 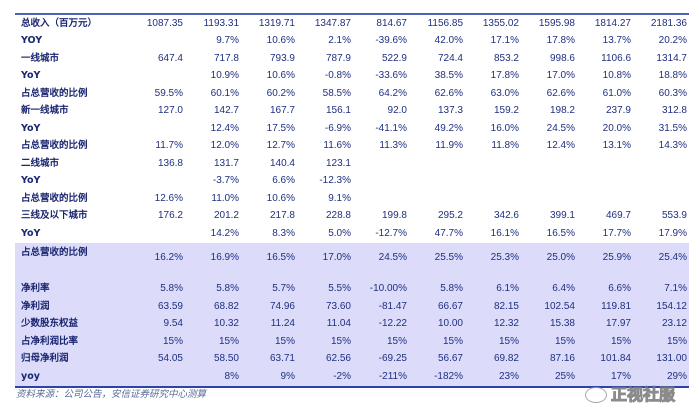 I want to click on watermark: 正视社服, so click(x=630, y=395).